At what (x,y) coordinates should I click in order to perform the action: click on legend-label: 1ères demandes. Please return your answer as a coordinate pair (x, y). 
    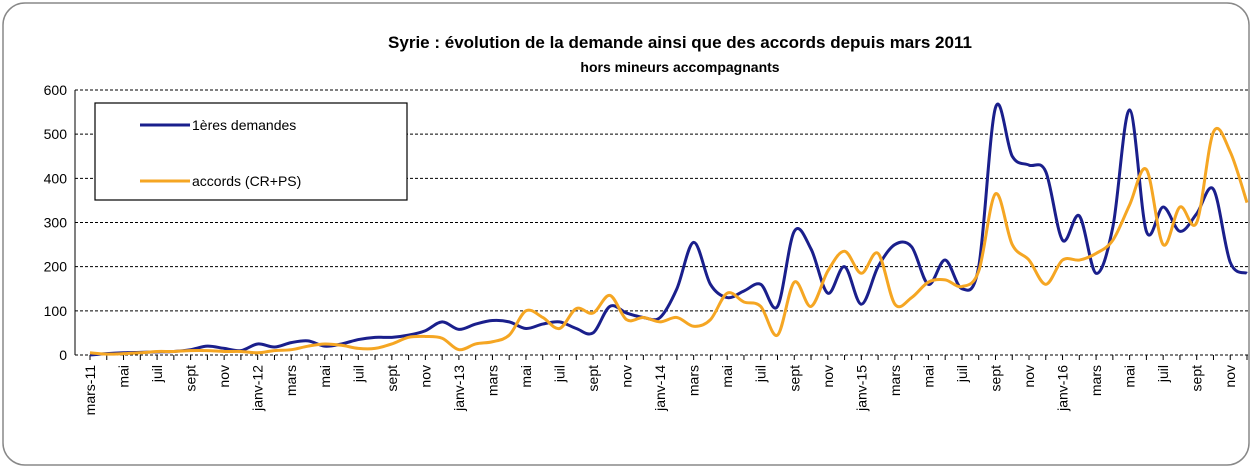
    Looking at the image, I should click on (244, 125).